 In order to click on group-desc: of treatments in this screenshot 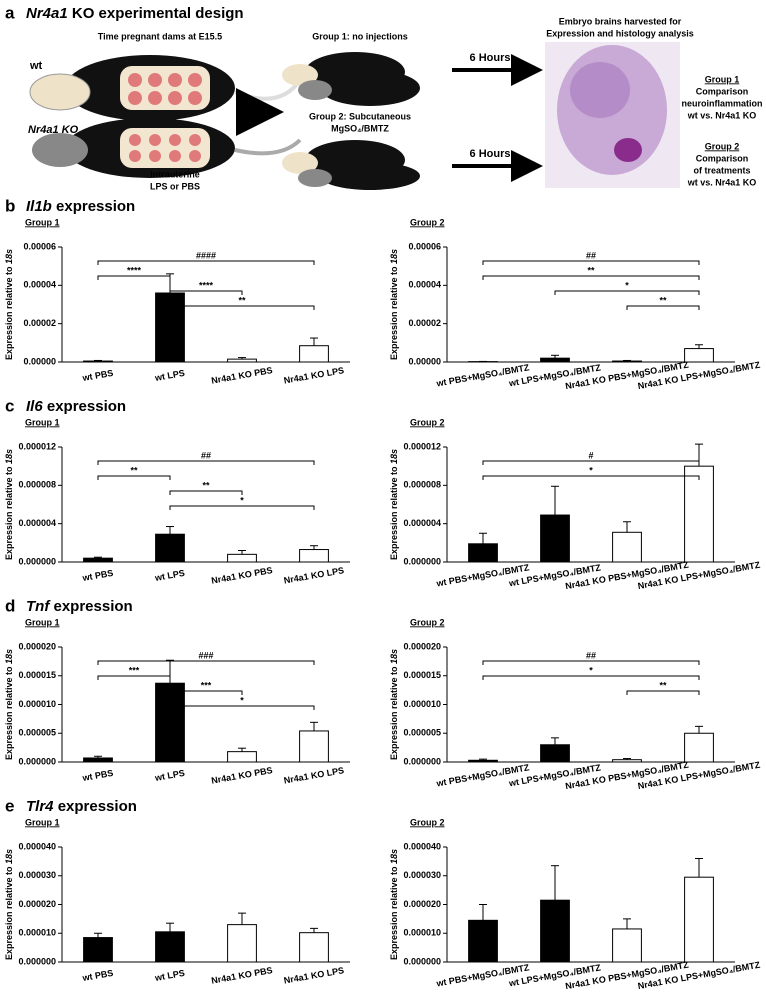, I will do `click(721, 170)`.